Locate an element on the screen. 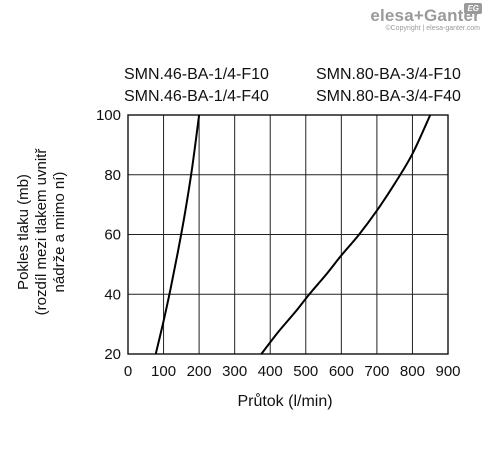 This screenshot has width=488, height=454. y-tick-label-4: 100 is located at coordinates (108, 115).